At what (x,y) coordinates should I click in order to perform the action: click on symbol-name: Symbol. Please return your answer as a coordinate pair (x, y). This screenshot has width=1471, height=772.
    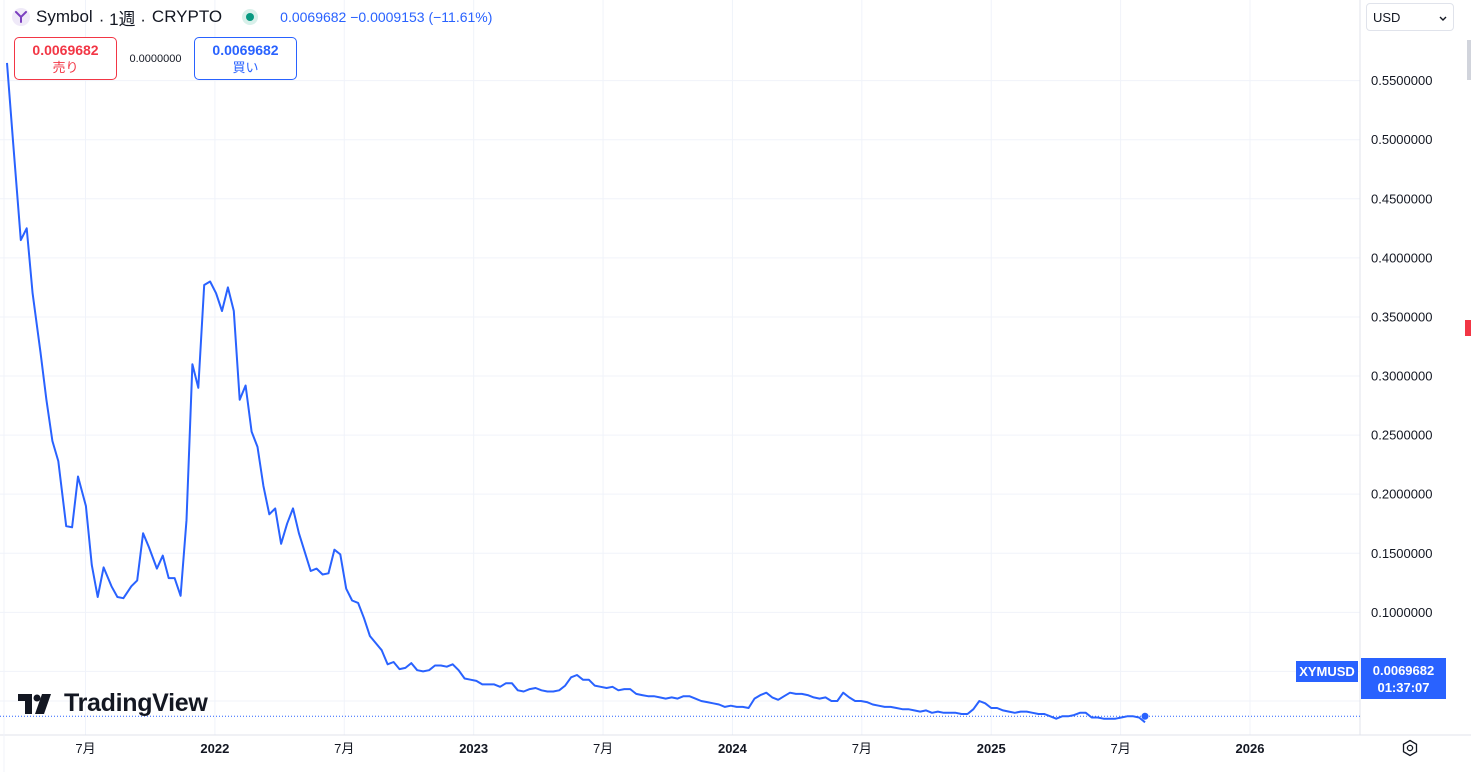
    Looking at the image, I should click on (64, 16).